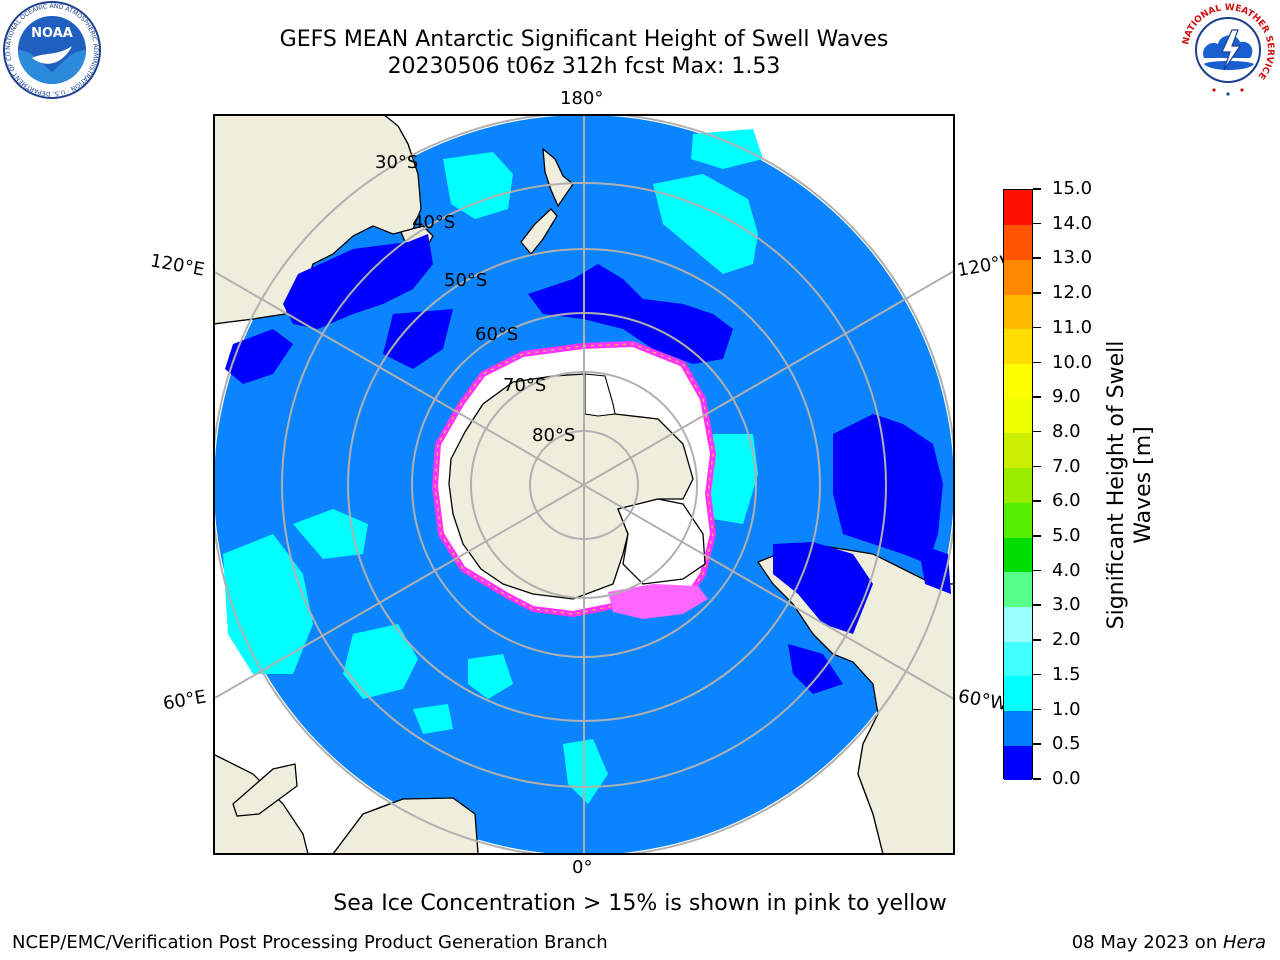  I want to click on lon-label-60e: 60°E, so click(184, 700).